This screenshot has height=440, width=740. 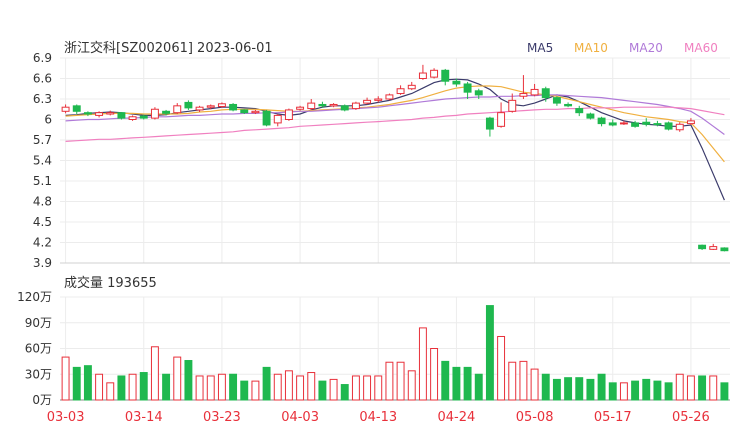 What do you see at coordinates (395, 114) in the screenshot?
I see `ma-line-ma20` at bounding box center [395, 114].